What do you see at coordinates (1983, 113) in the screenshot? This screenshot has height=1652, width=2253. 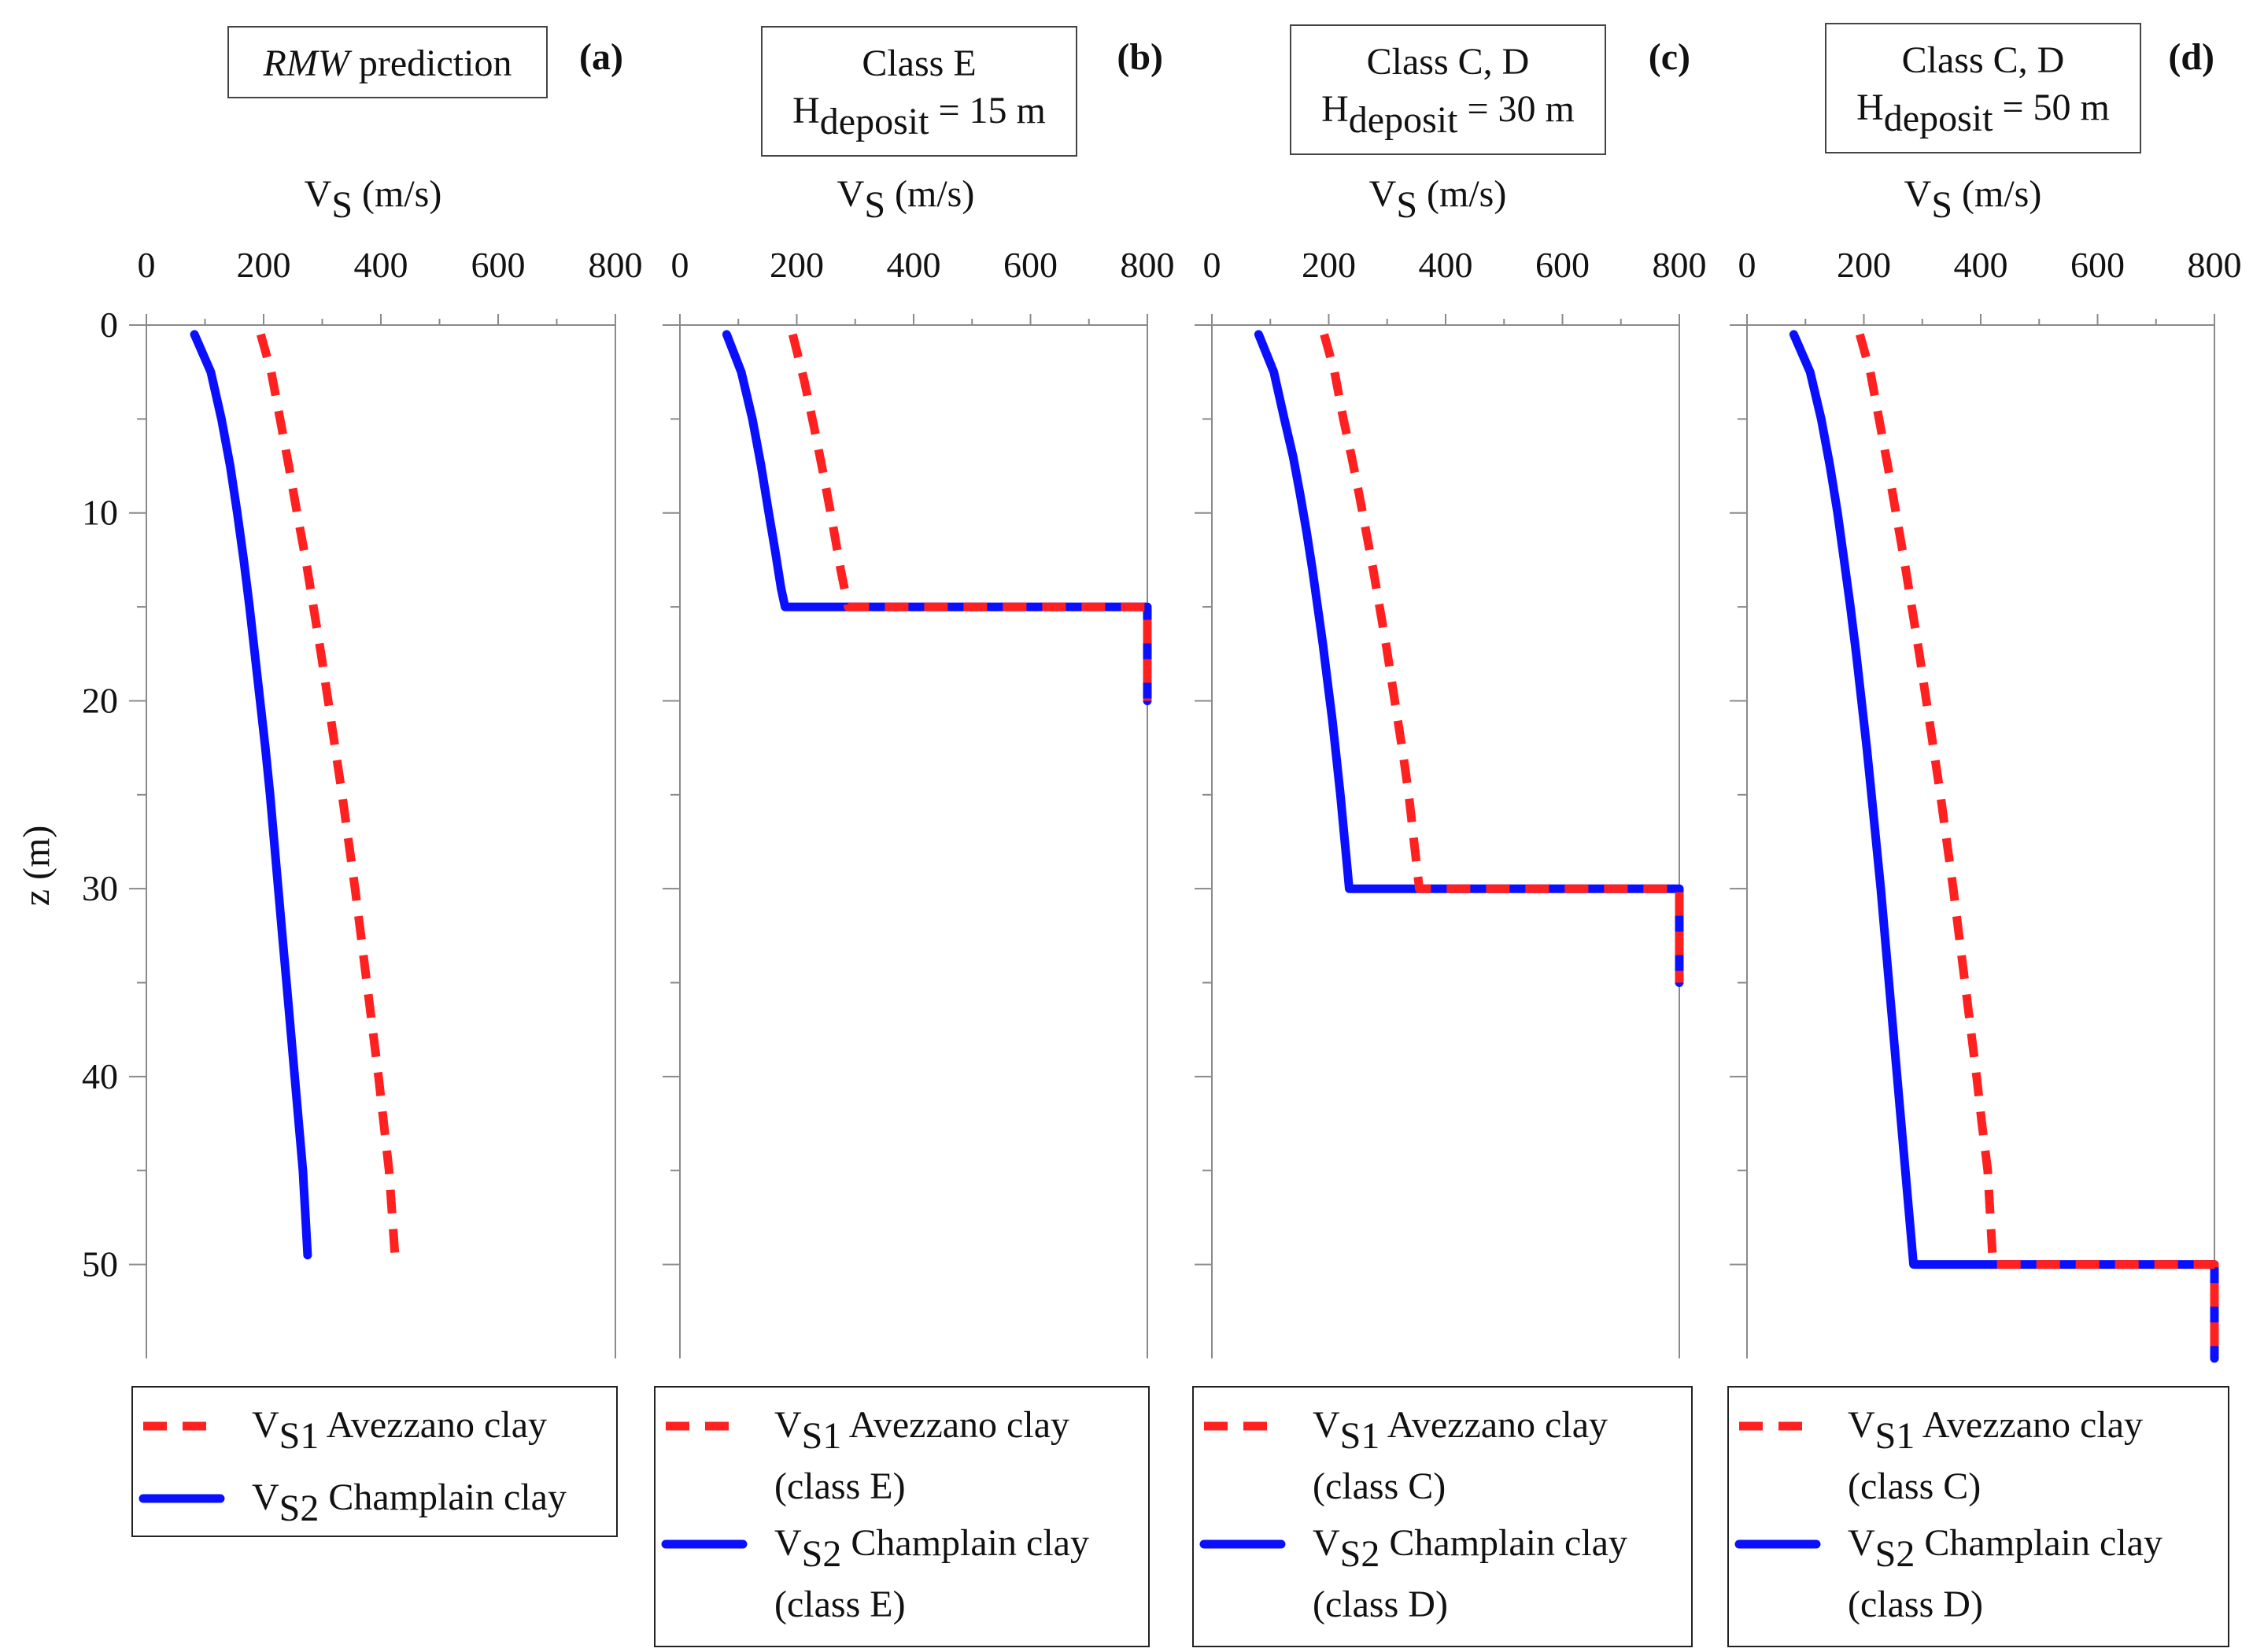 I see `panel-title-h-deposit: Hdeposit = 50 m` at bounding box center [1983, 113].